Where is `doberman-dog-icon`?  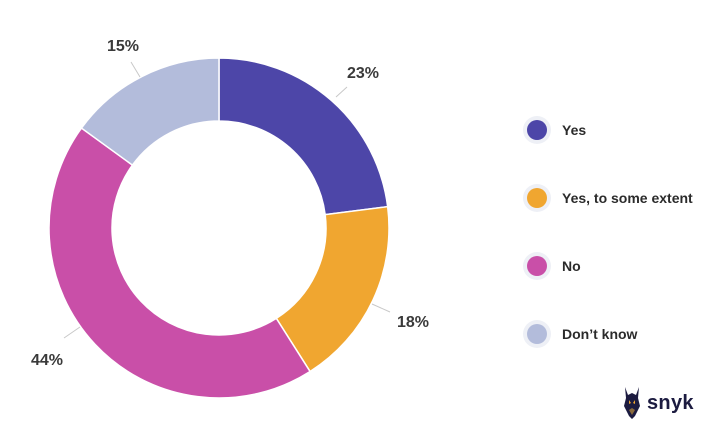
doberman-dog-icon is located at coordinates (632, 403).